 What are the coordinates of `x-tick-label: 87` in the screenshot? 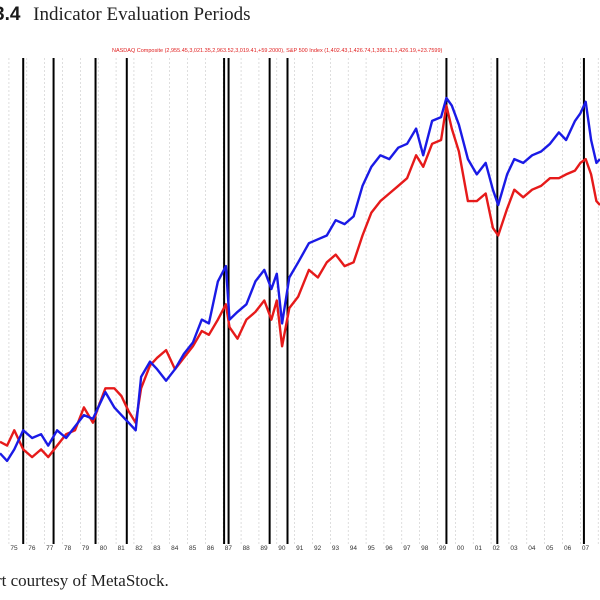 It's located at (229, 548).